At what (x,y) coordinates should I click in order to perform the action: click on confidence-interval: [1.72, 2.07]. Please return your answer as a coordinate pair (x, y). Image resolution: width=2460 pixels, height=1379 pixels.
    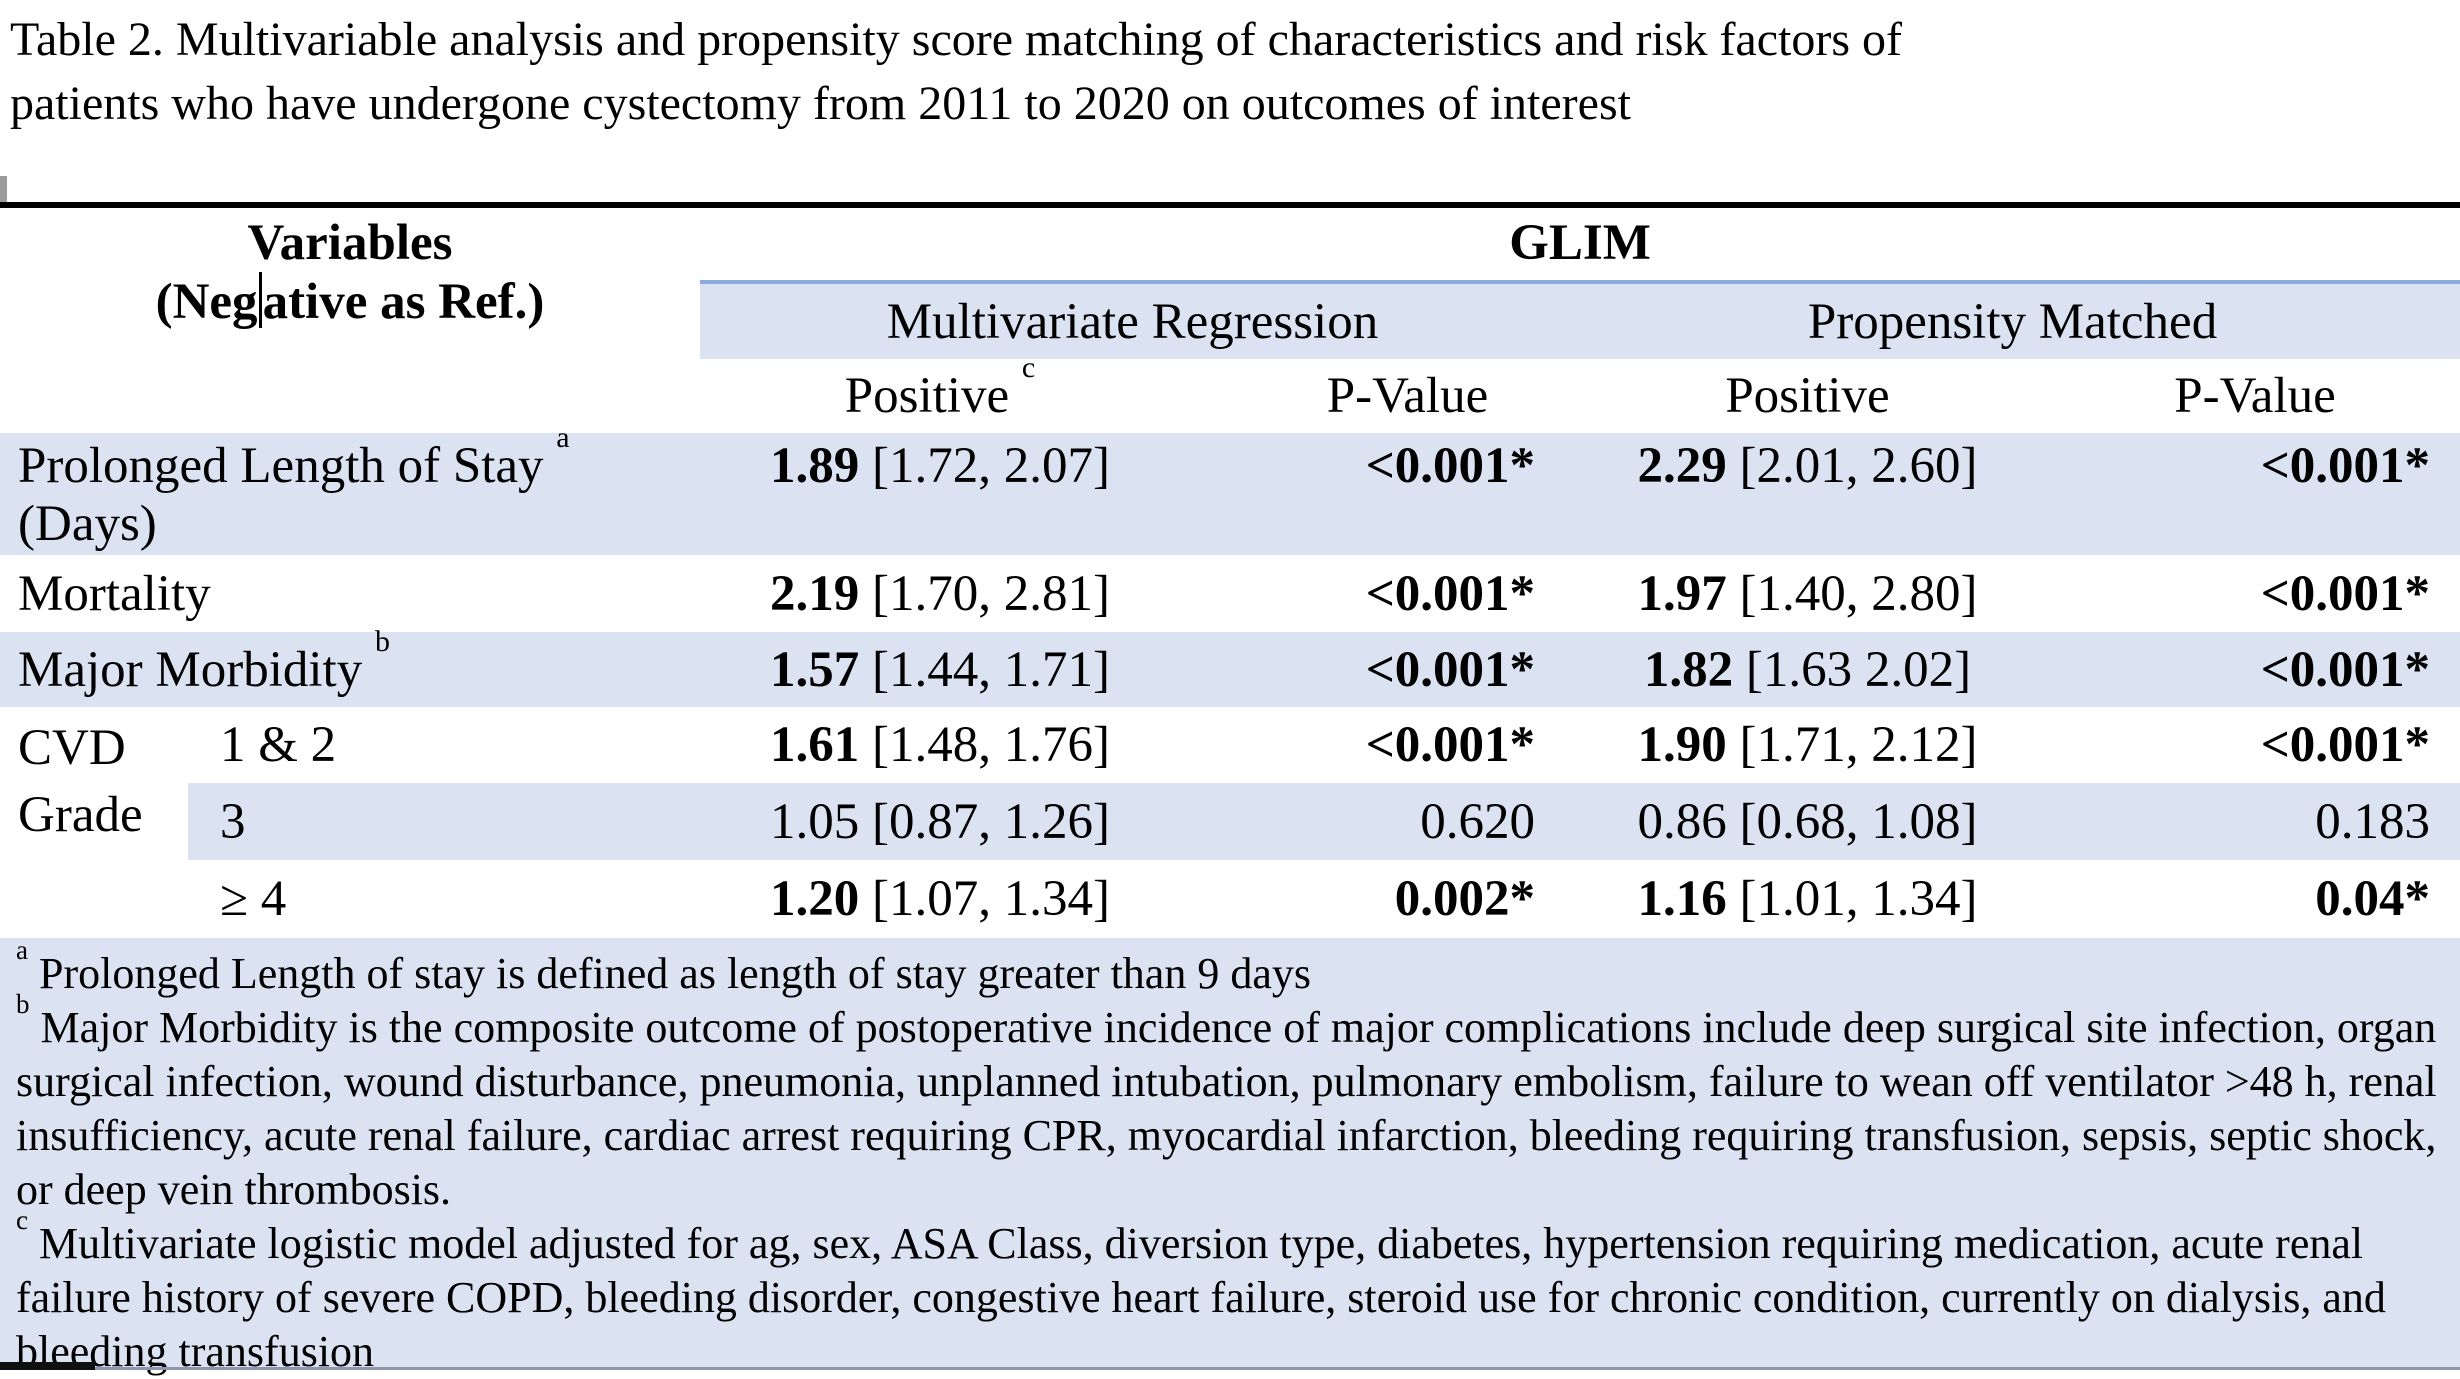
    Looking at the image, I should click on (991, 466).